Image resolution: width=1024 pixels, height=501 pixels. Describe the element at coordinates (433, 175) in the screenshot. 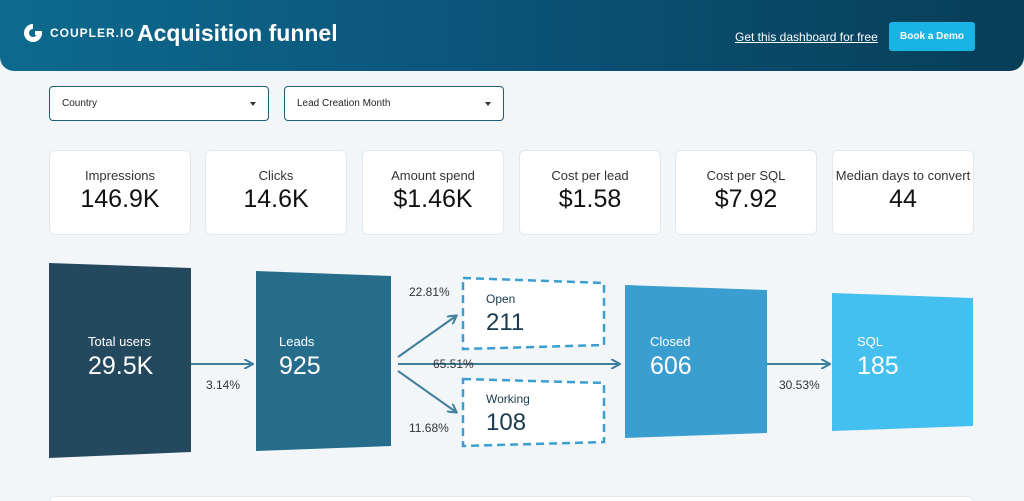

I see `kpi-label: Amount spend` at that location.